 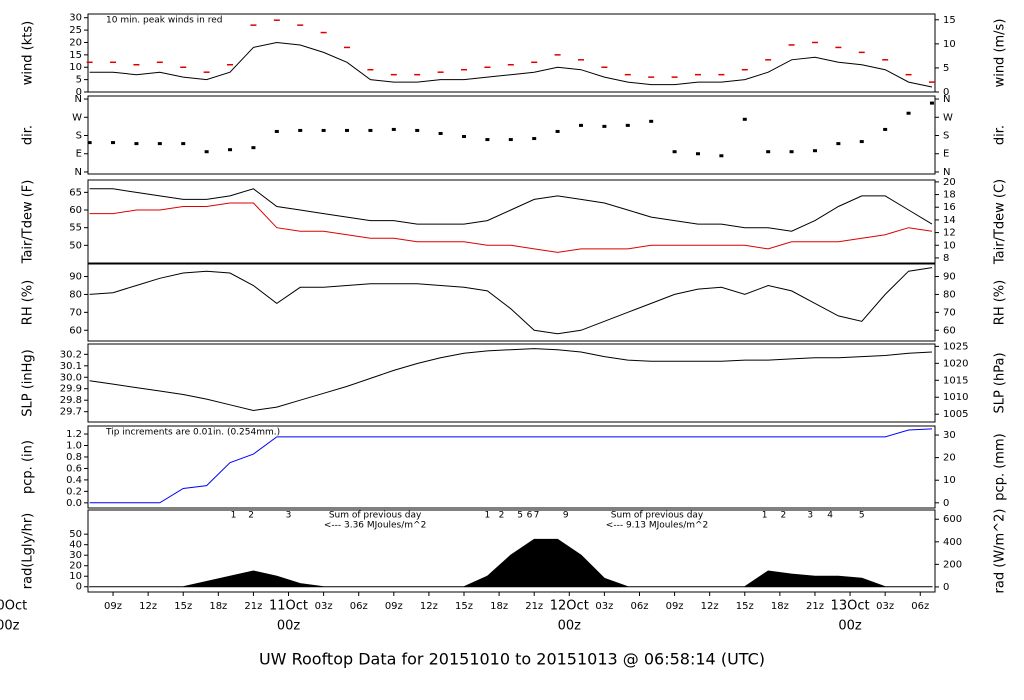 What do you see at coordinates (949, 330) in the screenshot?
I see `y2-tick-label: 60` at bounding box center [949, 330].